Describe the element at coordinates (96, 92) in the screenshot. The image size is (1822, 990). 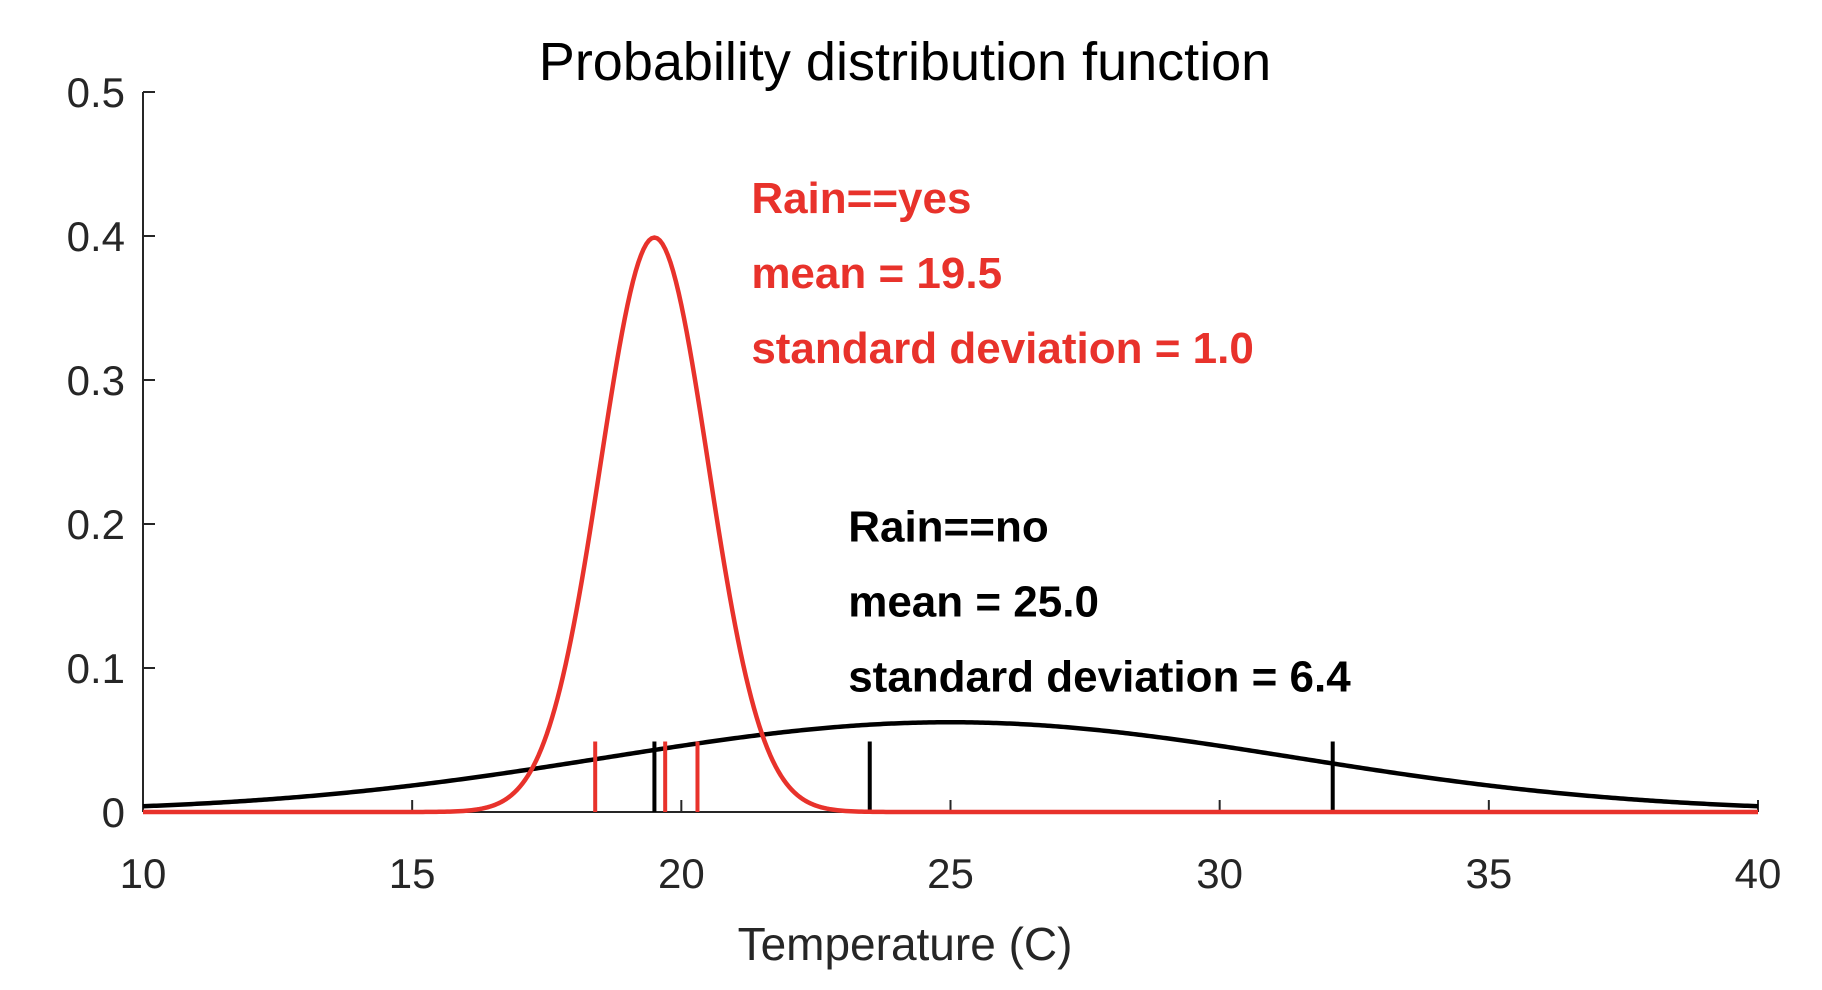
I see `y-tick-label: 0.5` at that location.